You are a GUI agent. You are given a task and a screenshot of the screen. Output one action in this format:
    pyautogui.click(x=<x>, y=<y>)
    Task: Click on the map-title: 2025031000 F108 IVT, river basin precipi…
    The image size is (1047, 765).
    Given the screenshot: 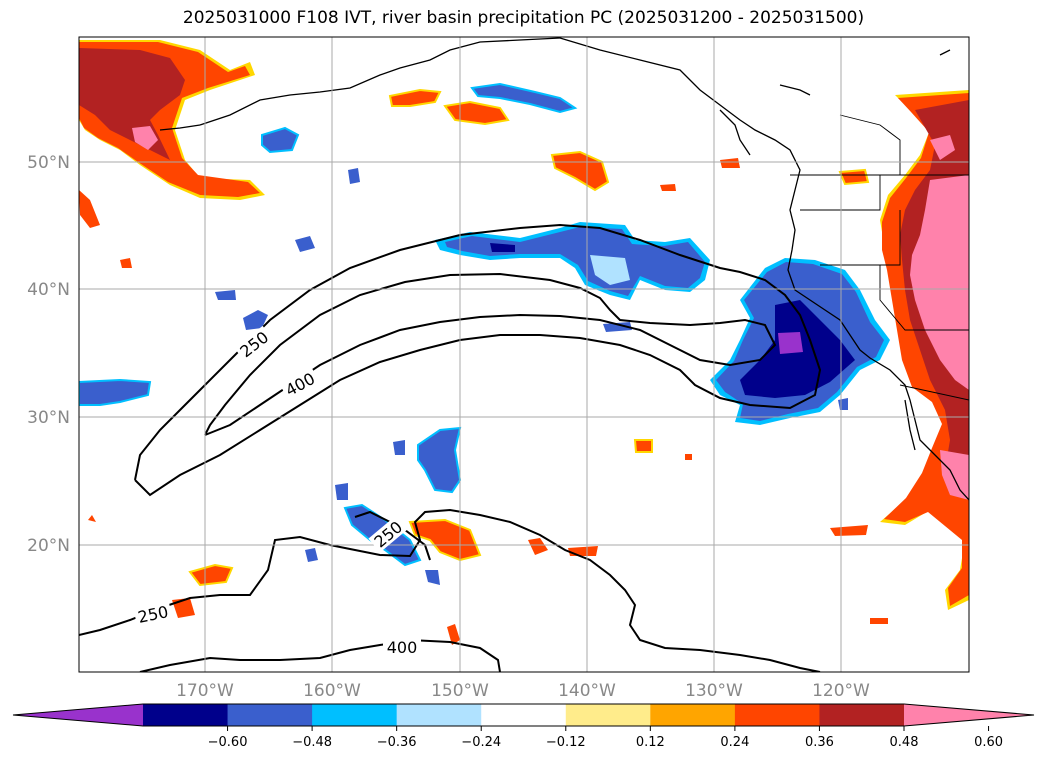 What is the action you would take?
    pyautogui.click(x=523, y=18)
    